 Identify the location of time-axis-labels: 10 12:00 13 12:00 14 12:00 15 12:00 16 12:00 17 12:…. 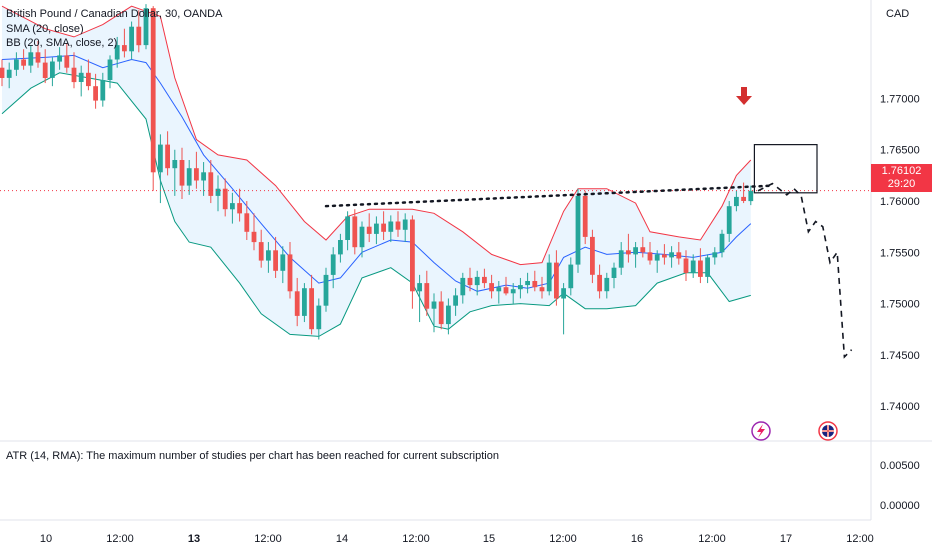
(457, 539).